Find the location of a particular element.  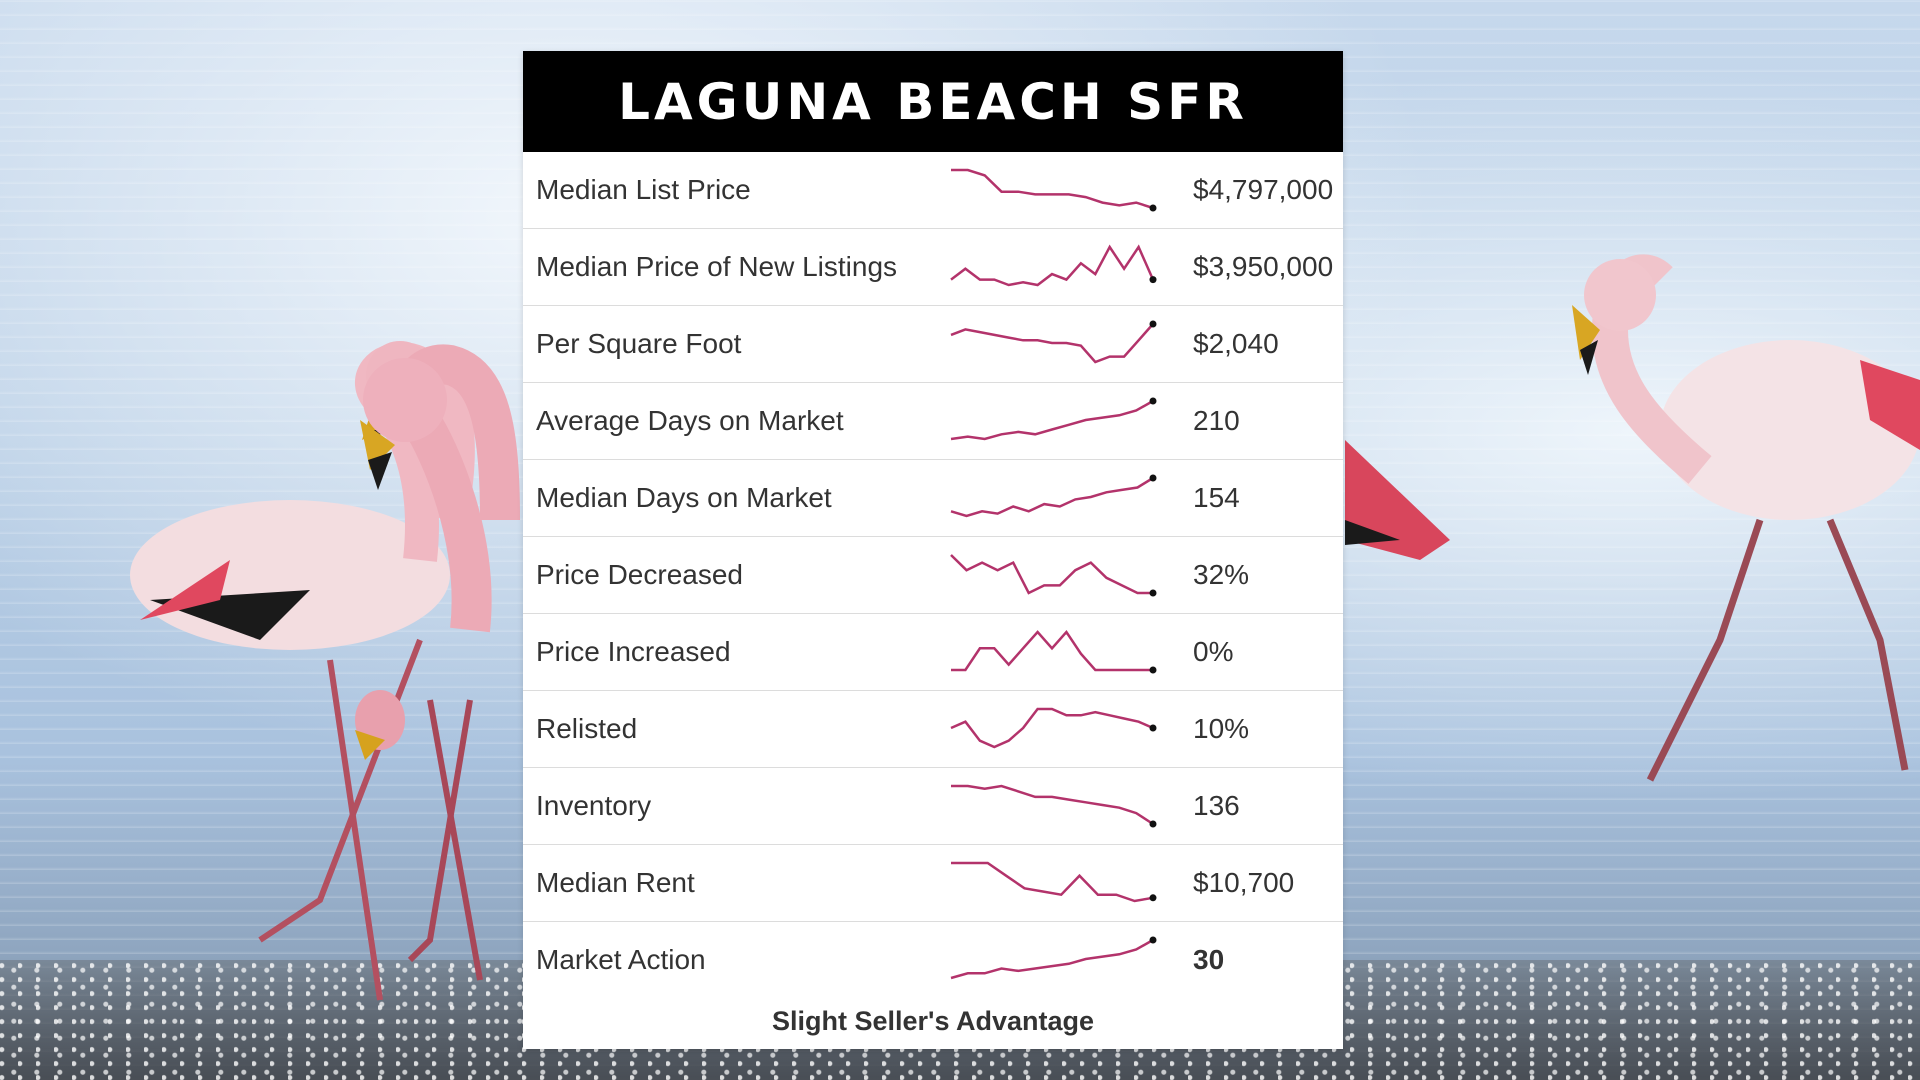

metric-value: 30 is located at coordinates (1209, 959).